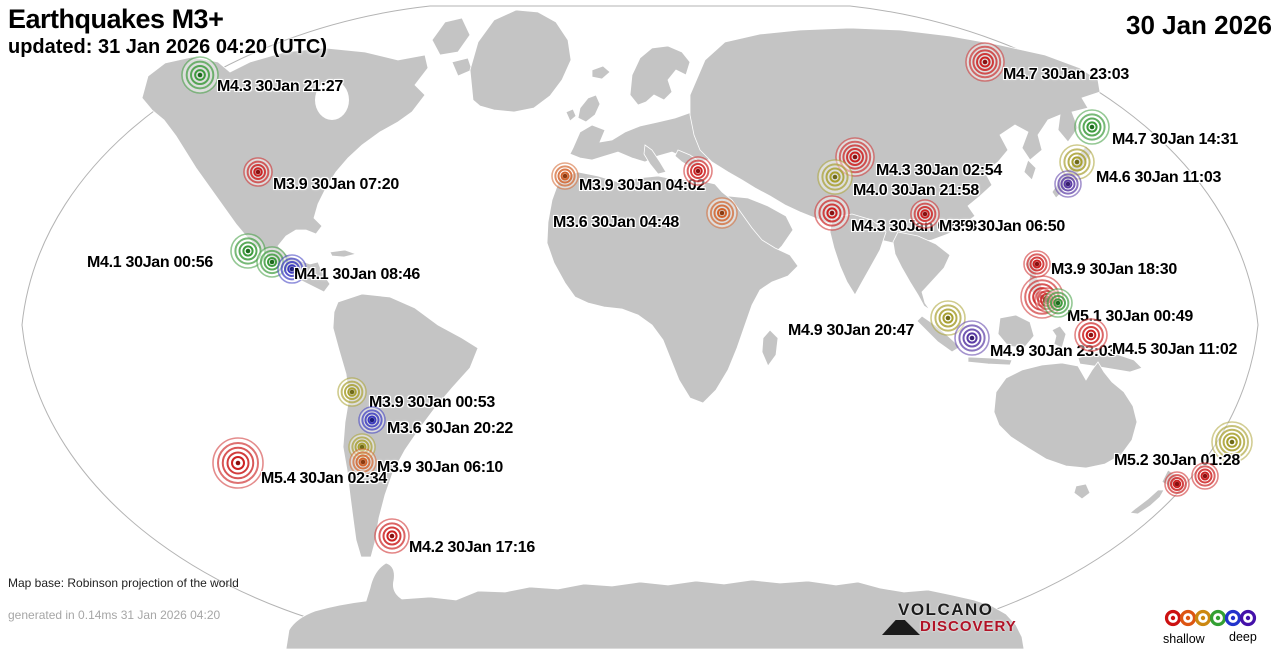  What do you see at coordinates (916, 190) in the screenshot?
I see `quake-label: M4.0 30Jan 21:58` at bounding box center [916, 190].